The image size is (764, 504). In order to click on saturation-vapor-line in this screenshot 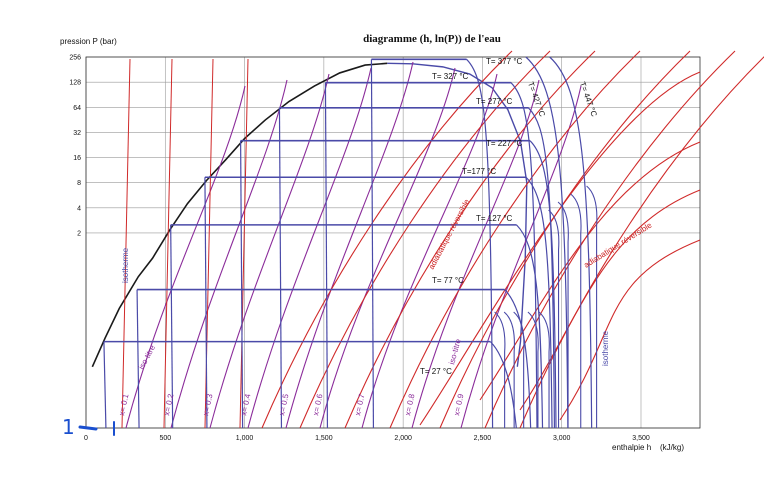, I will do `click(457, 214)`.